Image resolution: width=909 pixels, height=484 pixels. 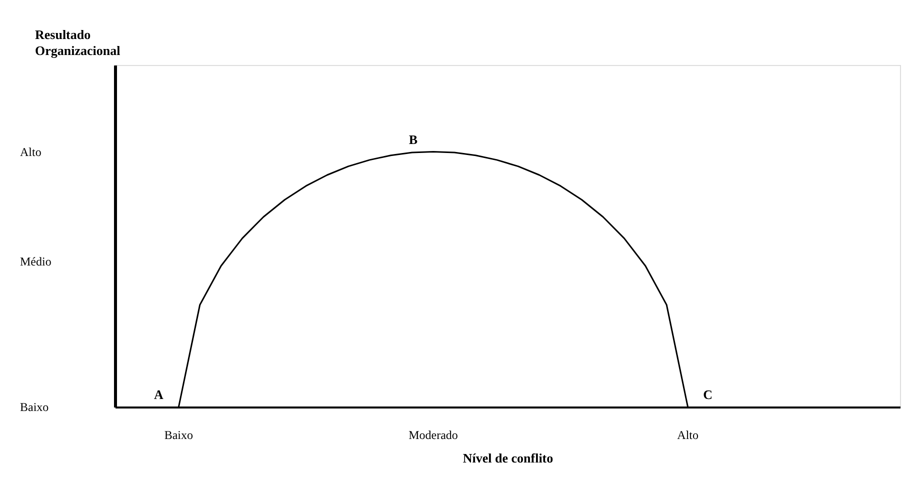 What do you see at coordinates (159, 394) in the screenshot?
I see `annotation: A` at bounding box center [159, 394].